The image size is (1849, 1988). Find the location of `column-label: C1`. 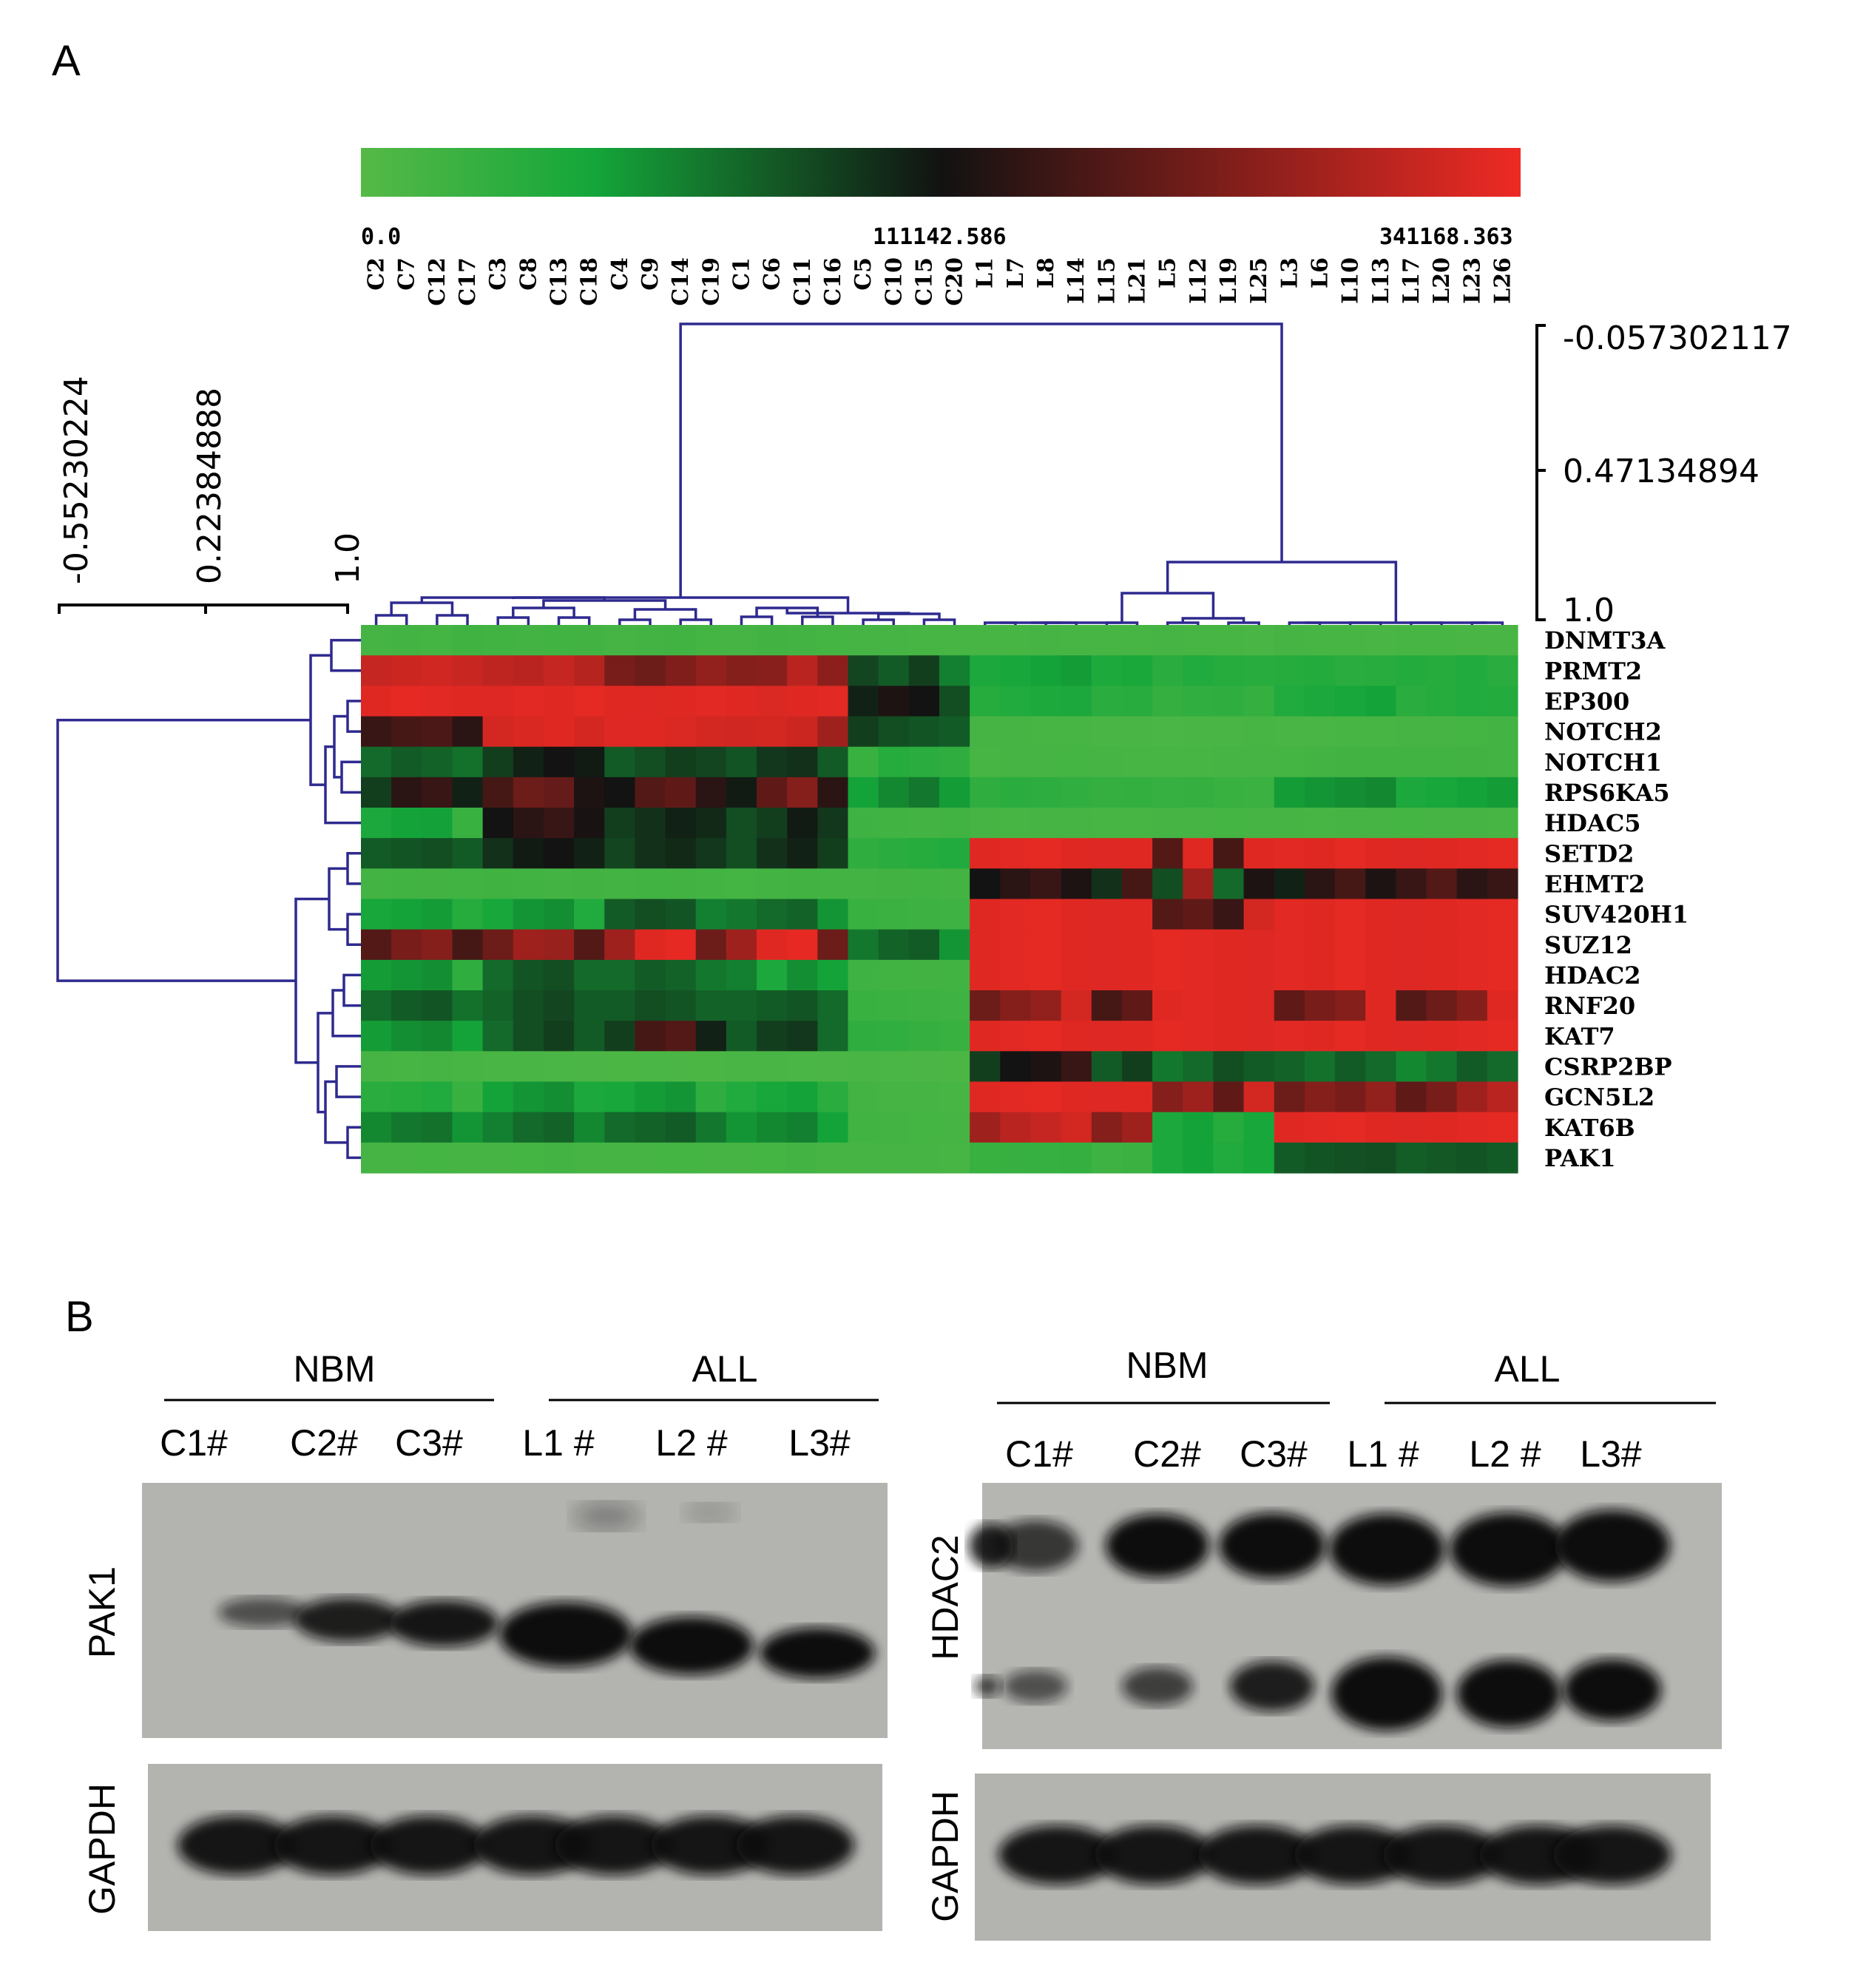

column-label: C1 is located at coordinates (742, 274).